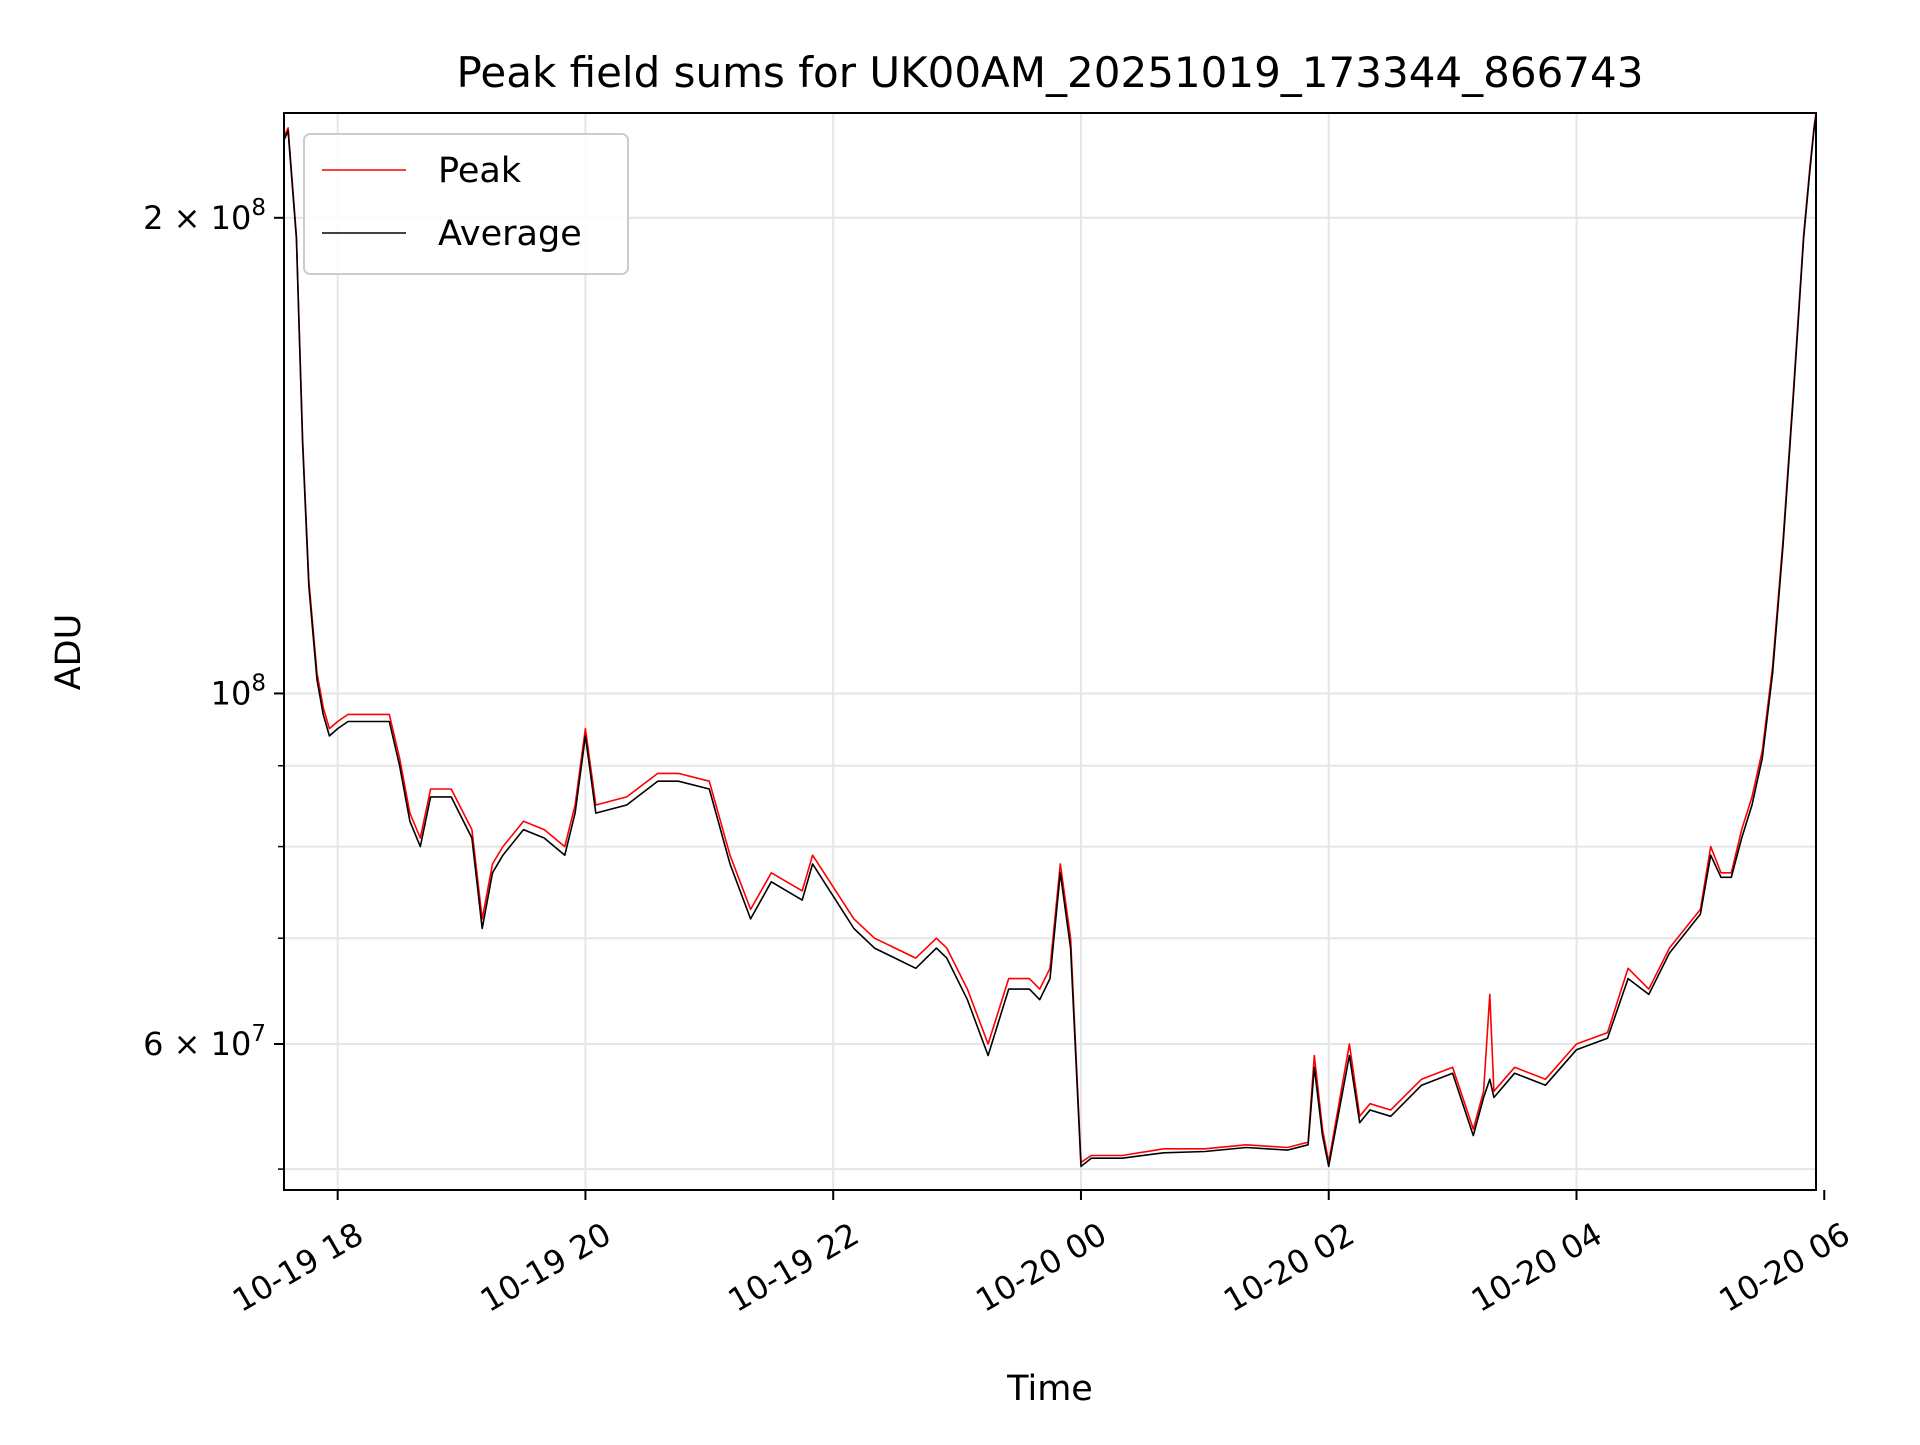 The image size is (1920, 1445). Describe the element at coordinates (204, 1042) in the screenshot. I see `y-tick-label: 6 × 107` at that location.